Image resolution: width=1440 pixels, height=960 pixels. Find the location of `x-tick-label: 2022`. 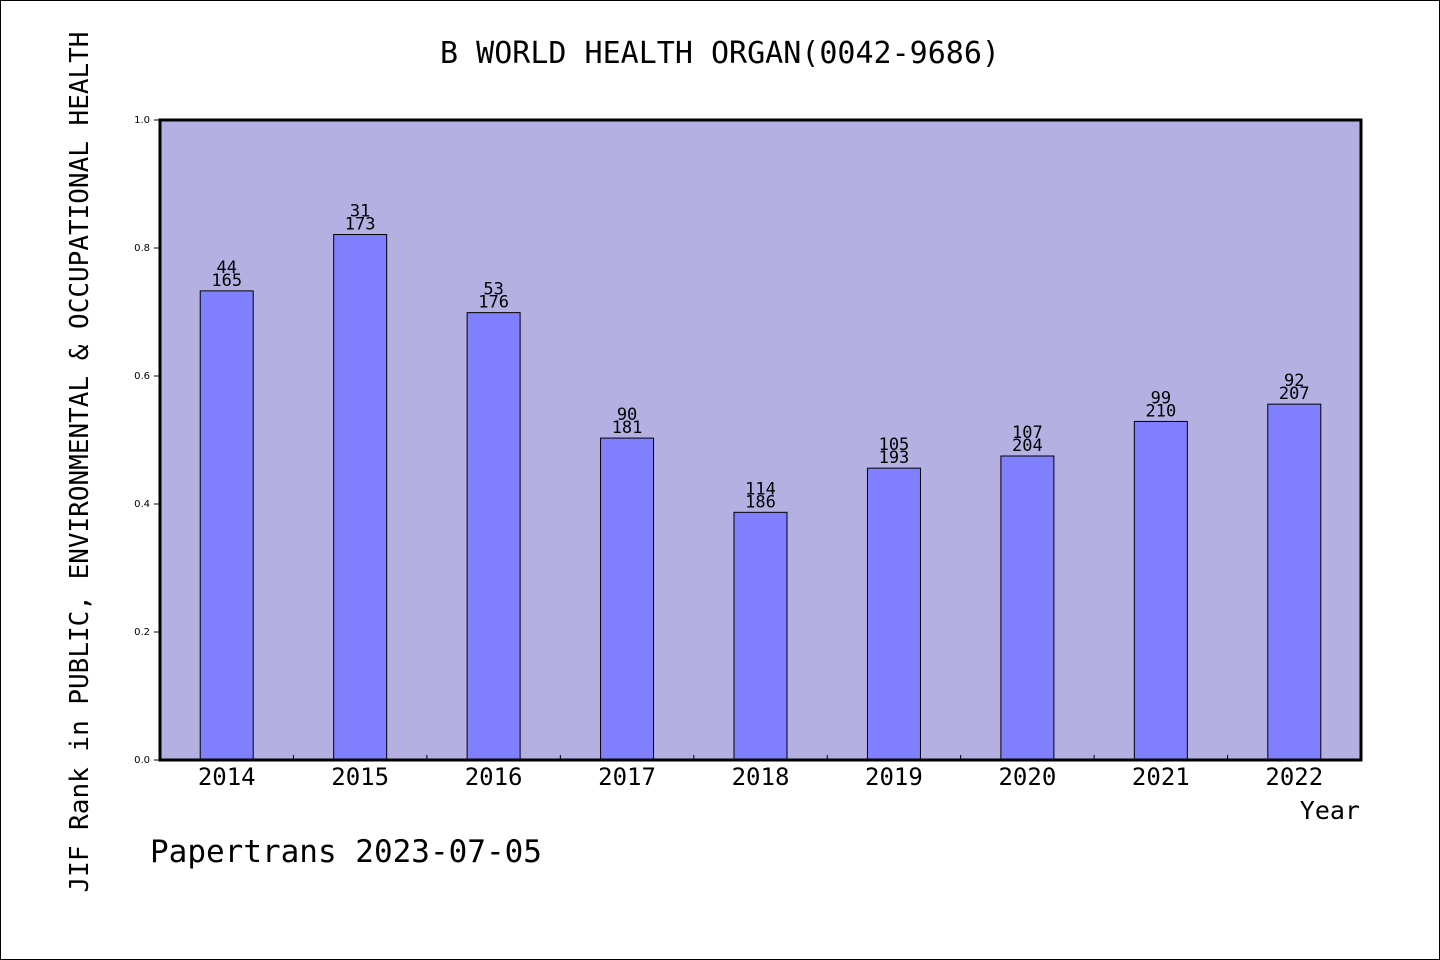

x-tick-label: 2022 is located at coordinates (1294, 777).